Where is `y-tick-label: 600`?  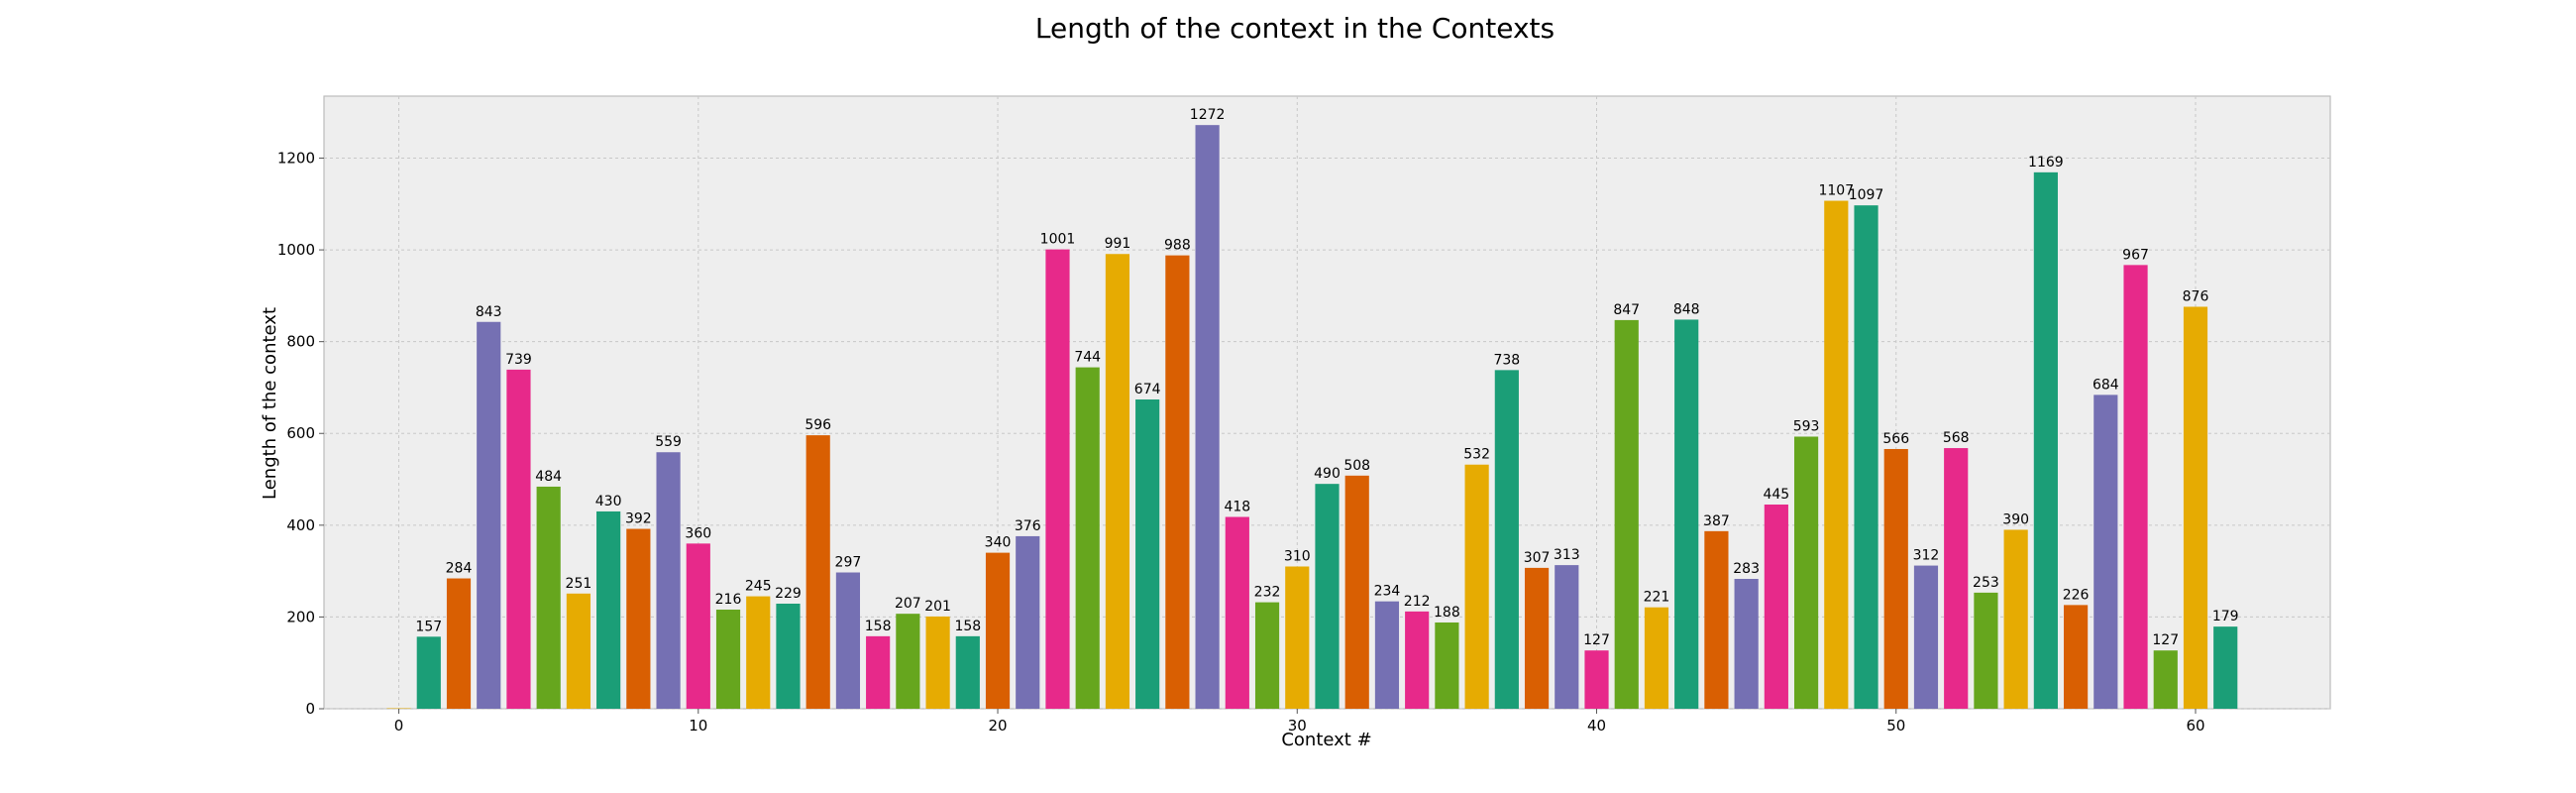
y-tick-label: 600 is located at coordinates (300, 433).